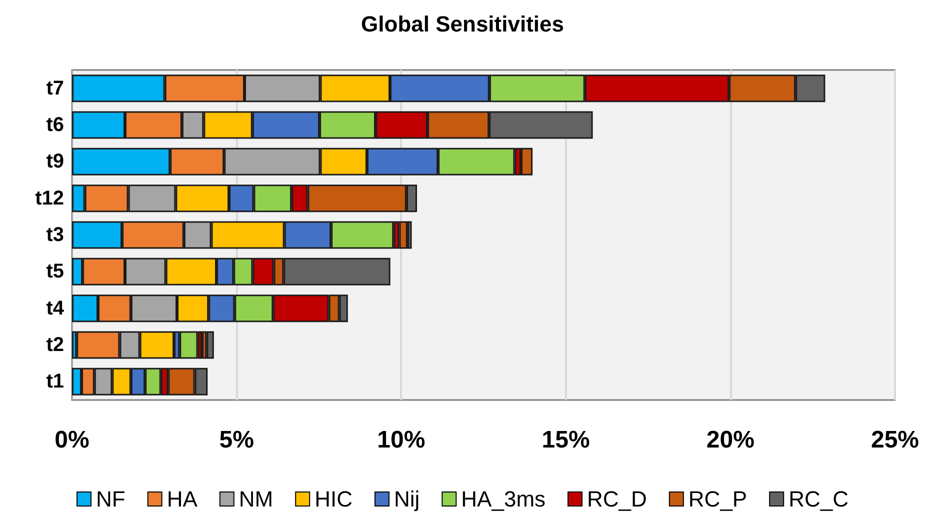 The width and height of the screenshot is (925, 519). What do you see at coordinates (111, 499) in the screenshot?
I see `legend-label: NF` at bounding box center [111, 499].